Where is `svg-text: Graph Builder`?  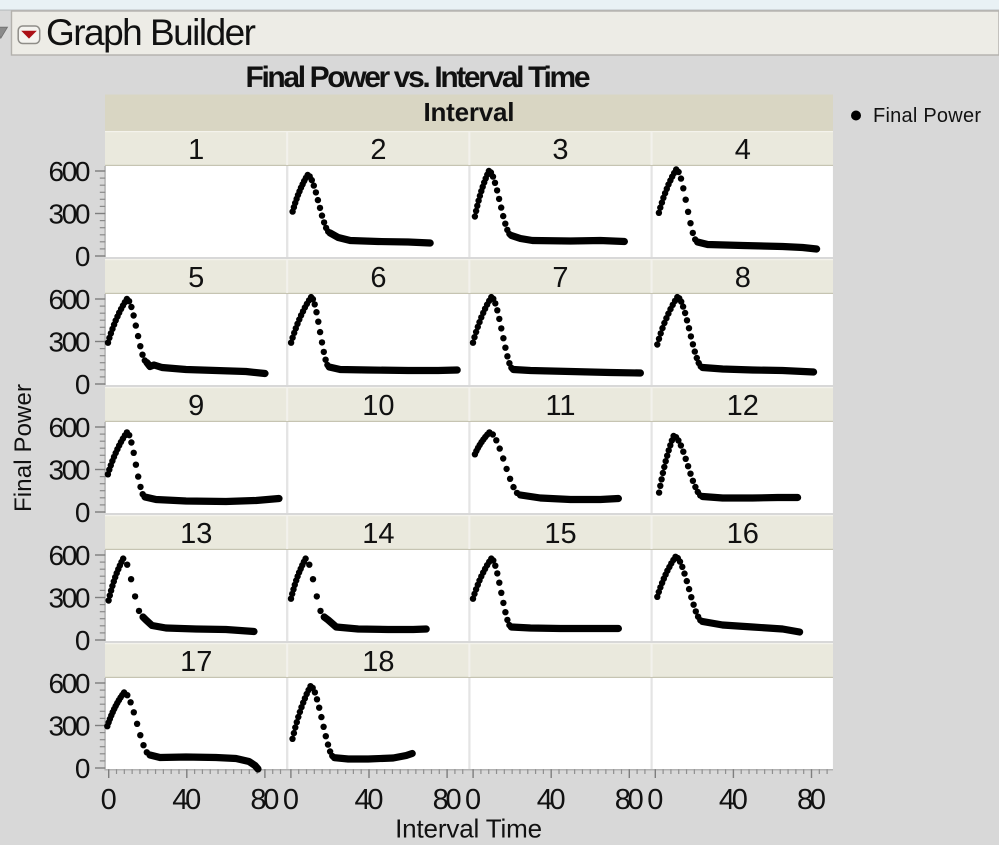 svg-text: Graph Builder is located at coordinates (151, 32).